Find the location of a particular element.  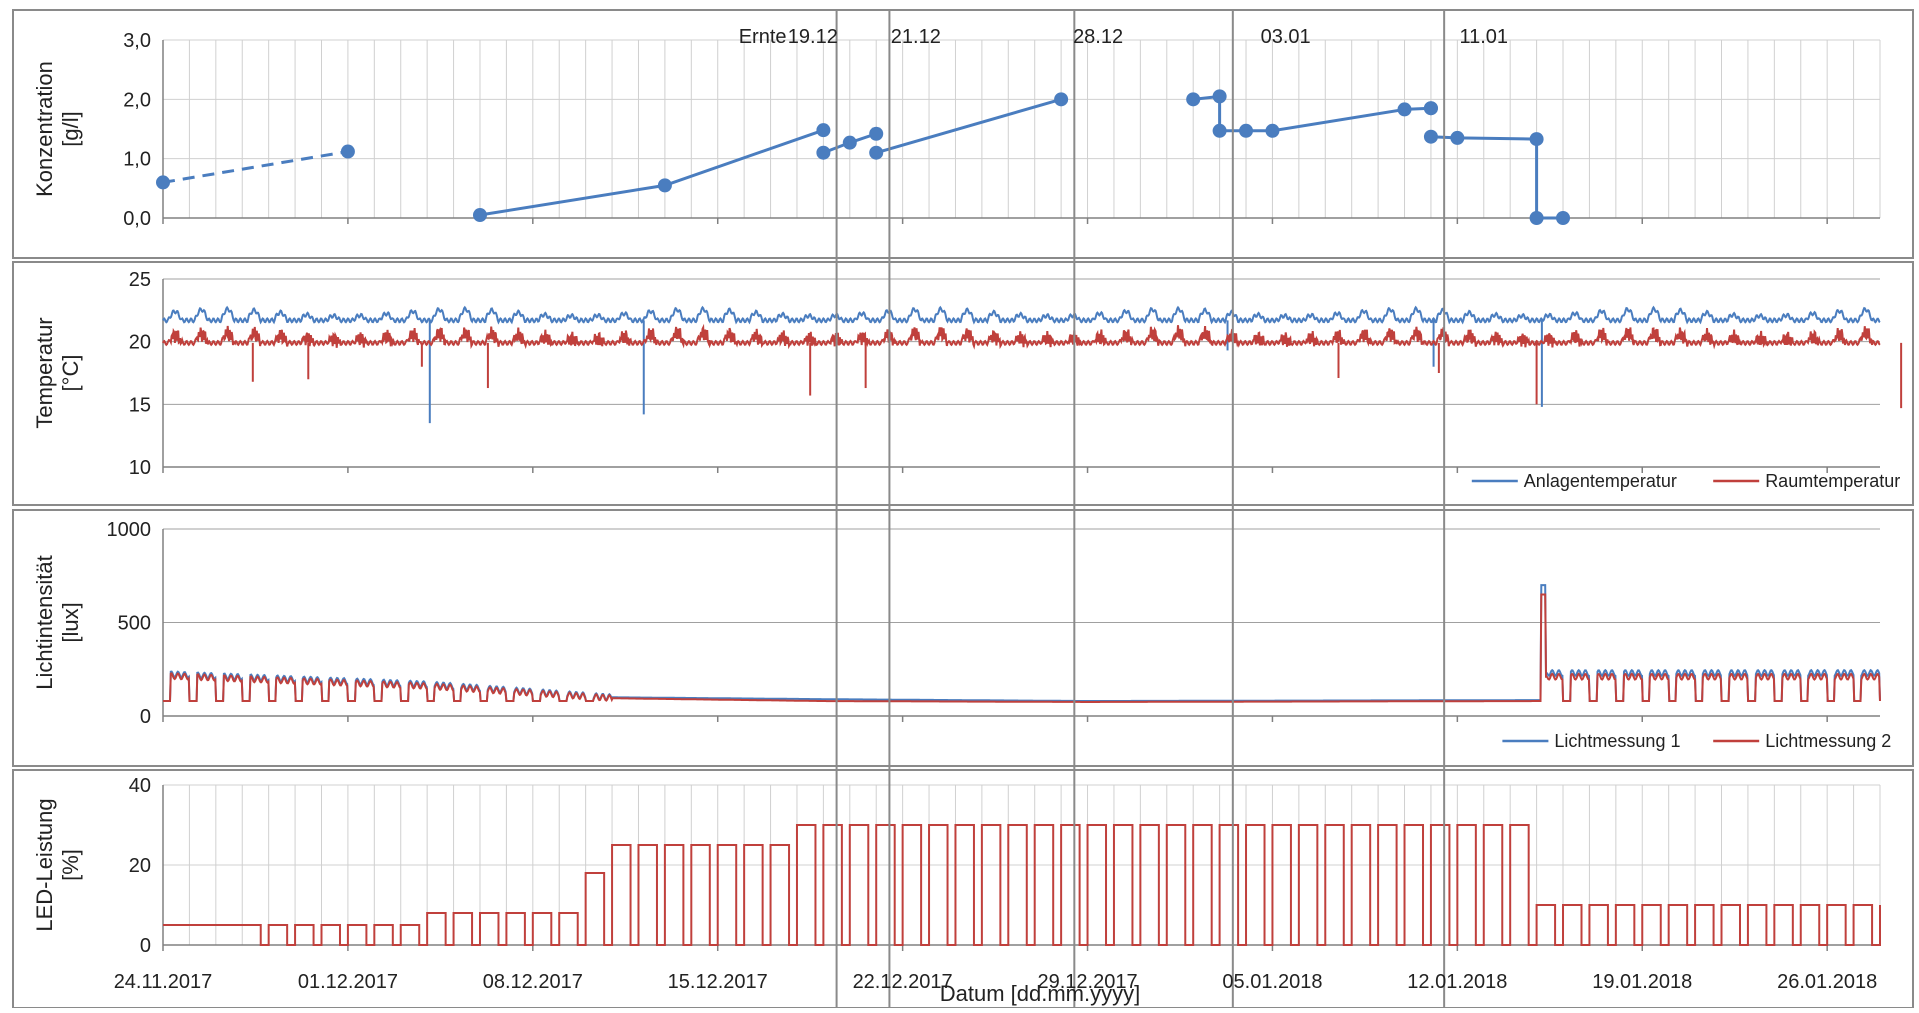

y-tick-label: 3,0 is located at coordinates (137, 41).